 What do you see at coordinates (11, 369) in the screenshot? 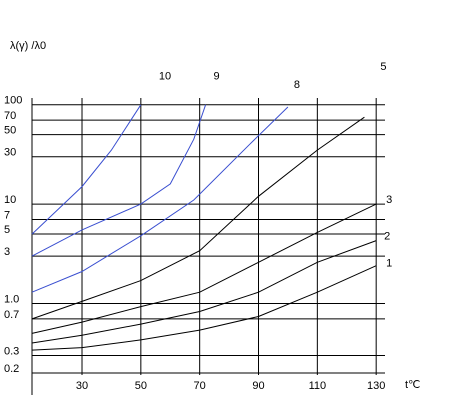
I see `y-tick-label: 0.2` at bounding box center [11, 369].